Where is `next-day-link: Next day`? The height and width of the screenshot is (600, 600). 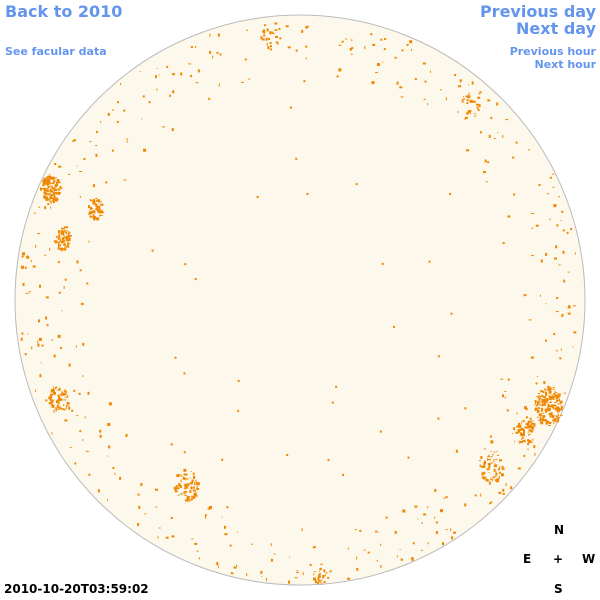
next-day-link: Next day is located at coordinates (556, 28).